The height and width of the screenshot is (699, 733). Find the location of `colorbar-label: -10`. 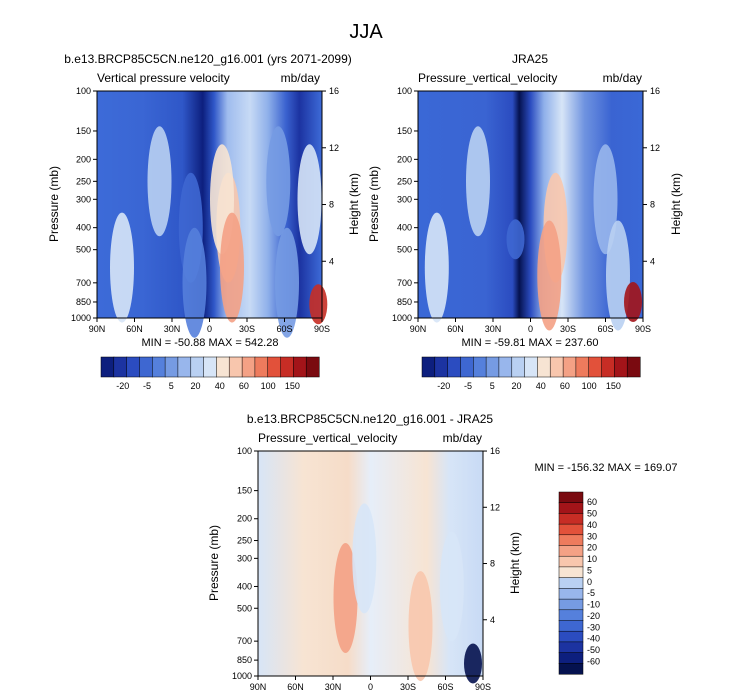

colorbar-label: -10 is located at coordinates (593, 605).